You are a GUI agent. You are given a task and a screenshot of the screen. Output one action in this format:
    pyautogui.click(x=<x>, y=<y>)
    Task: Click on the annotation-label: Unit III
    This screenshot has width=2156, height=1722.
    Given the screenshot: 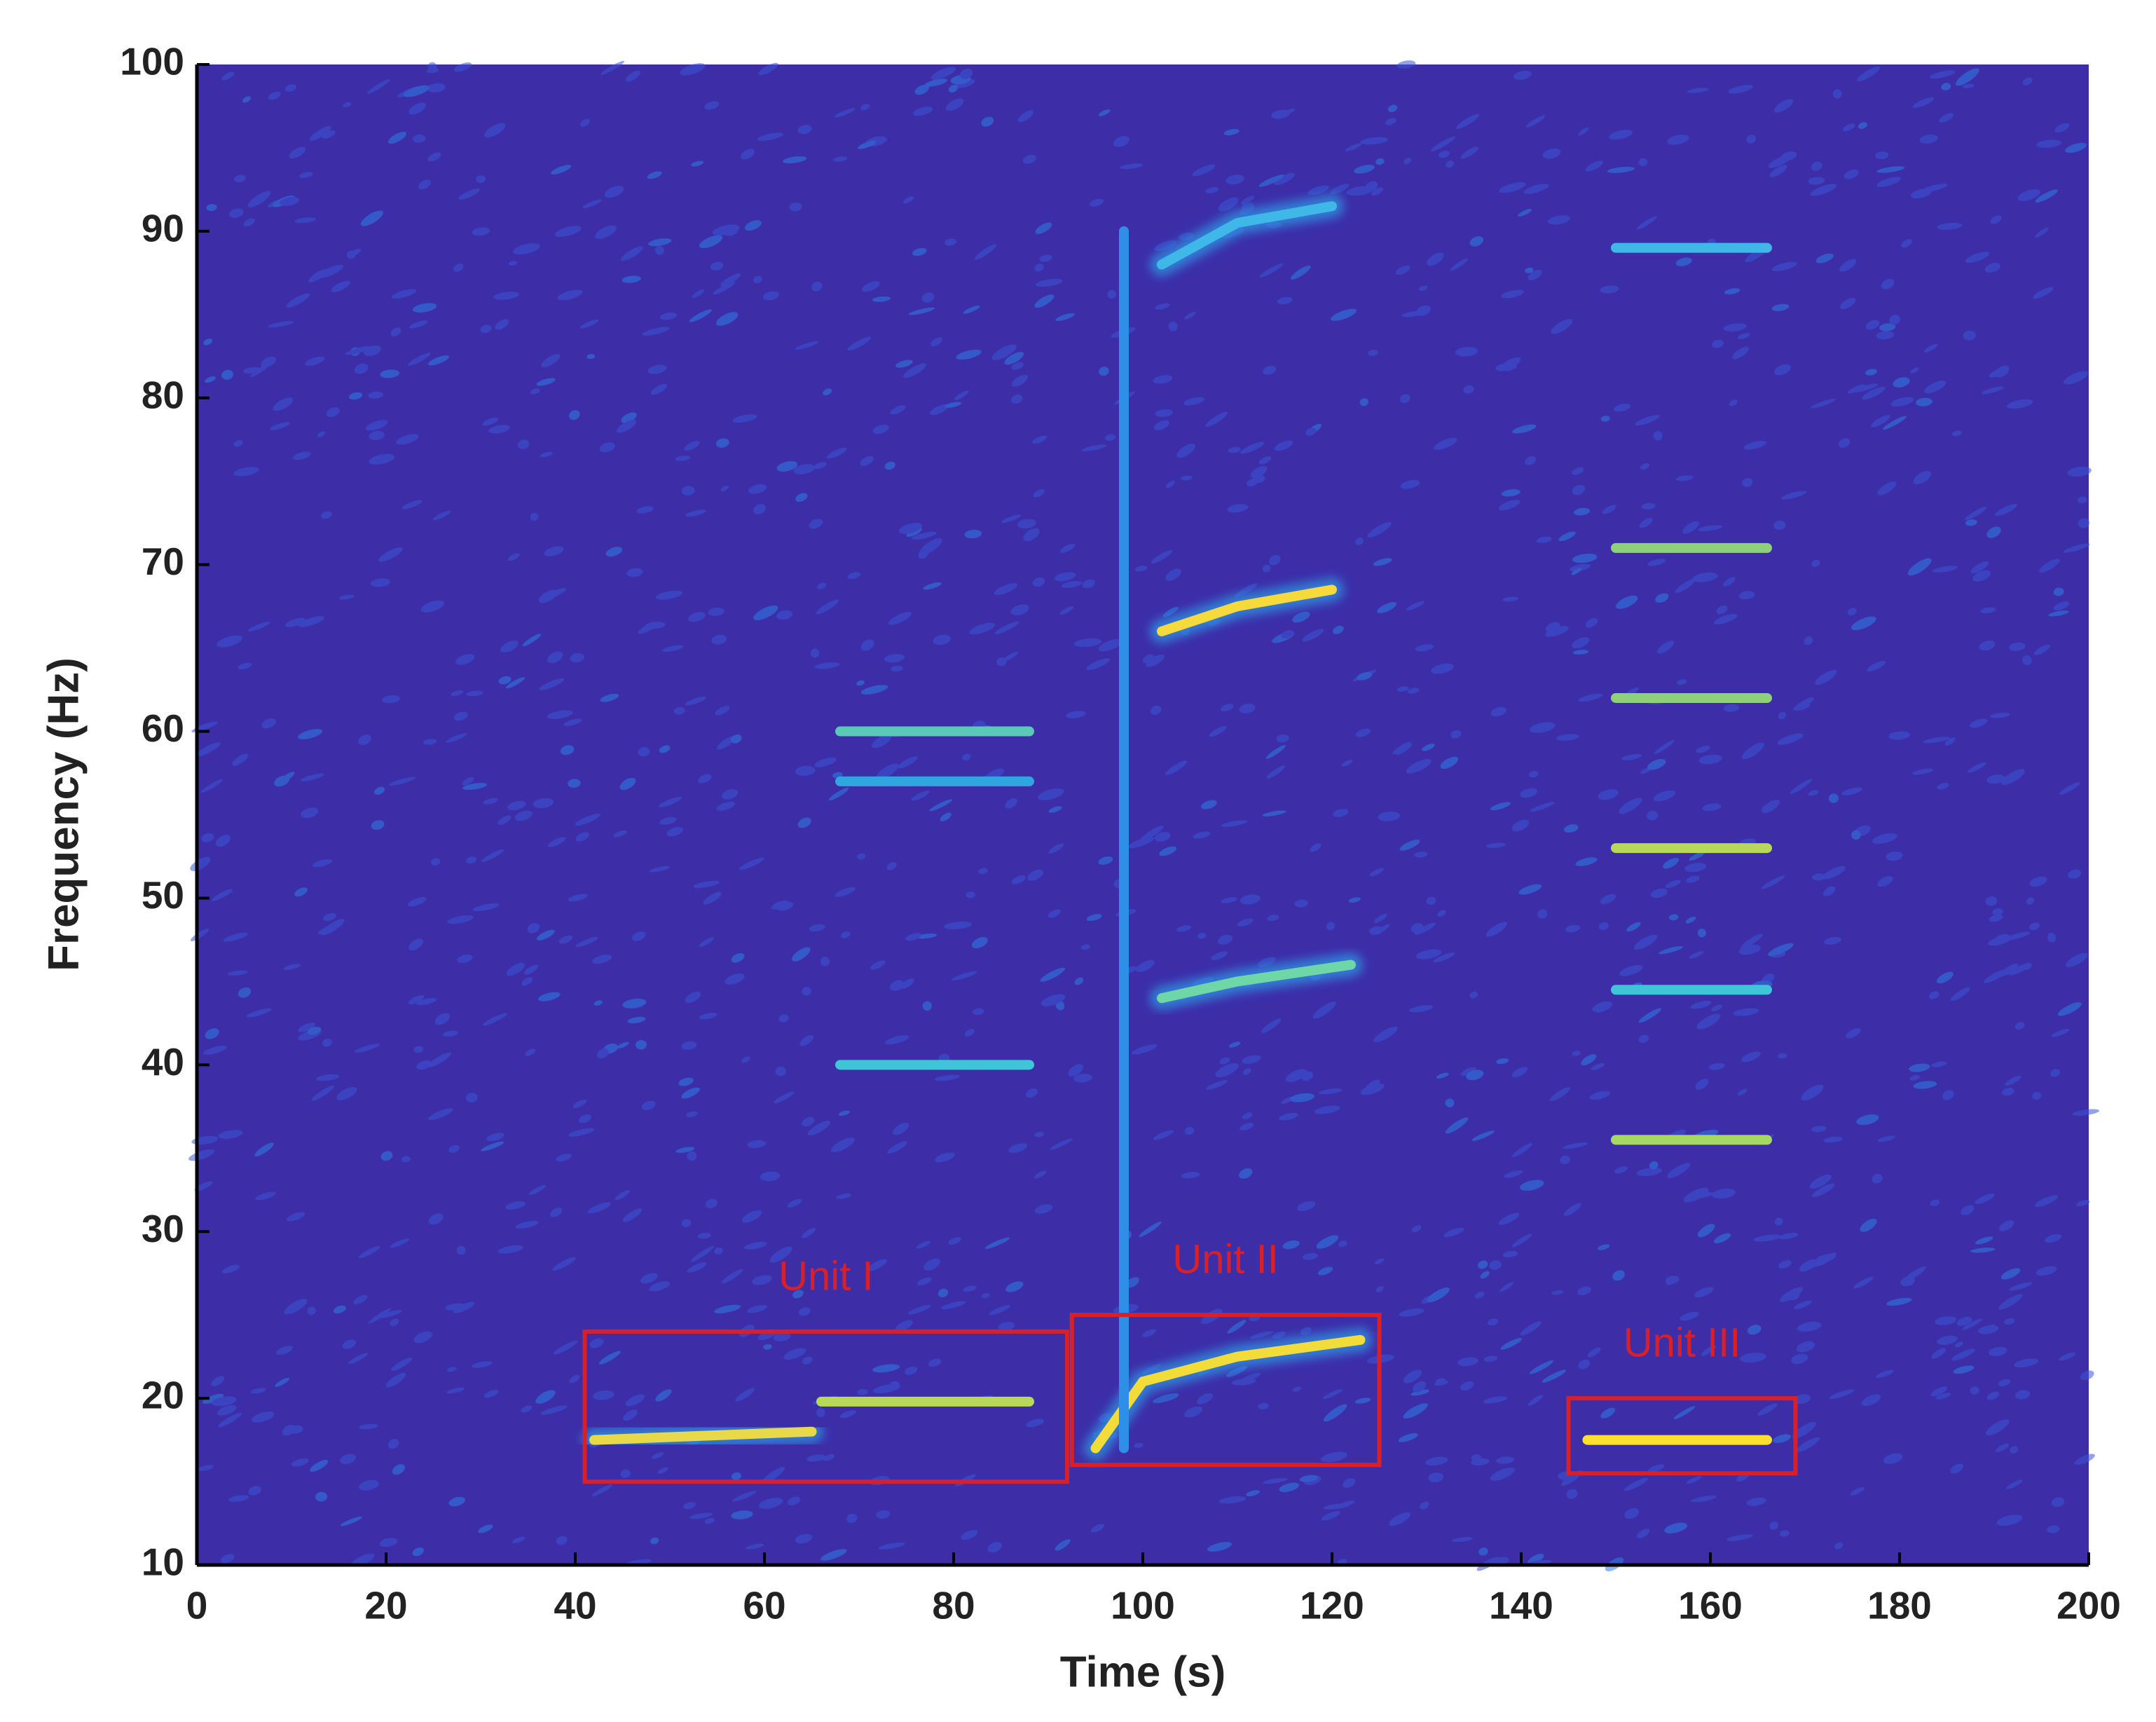 What is the action you would take?
    pyautogui.click(x=1682, y=1342)
    